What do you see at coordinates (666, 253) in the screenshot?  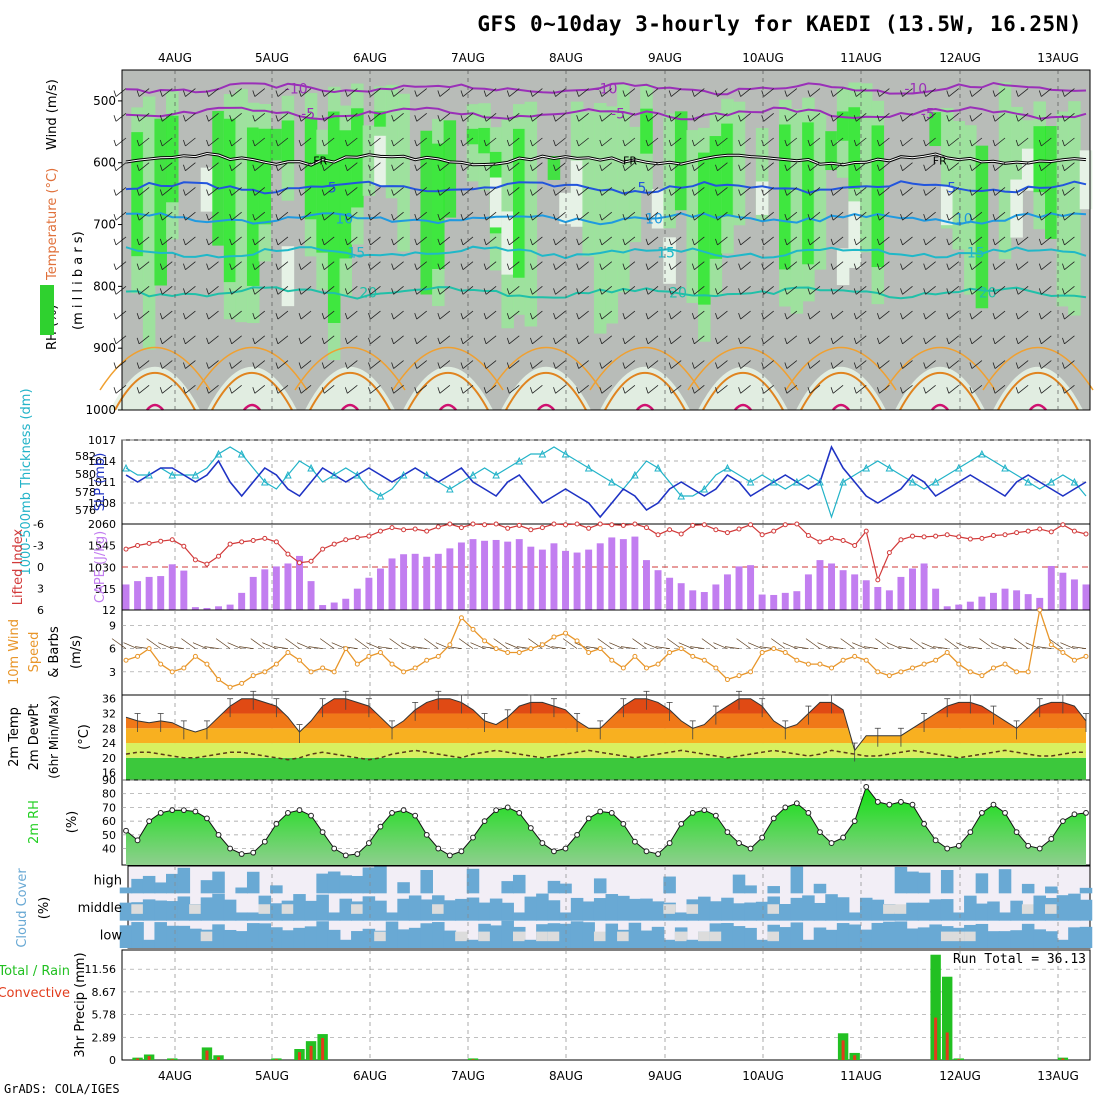 I see `isotherm-label: 15` at bounding box center [666, 253].